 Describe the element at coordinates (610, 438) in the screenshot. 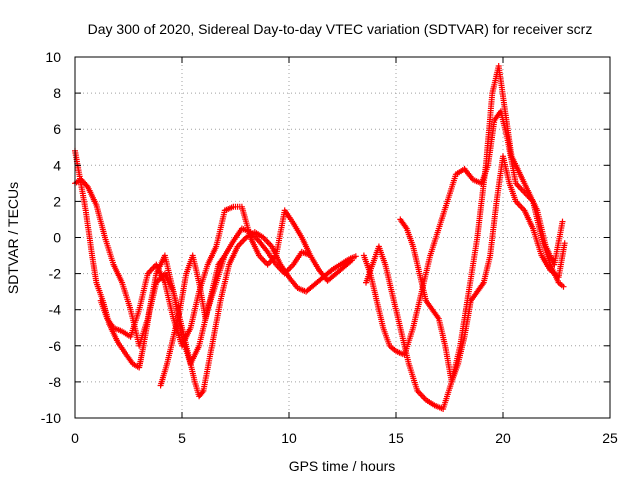

I see `x-tick-label: 25` at that location.